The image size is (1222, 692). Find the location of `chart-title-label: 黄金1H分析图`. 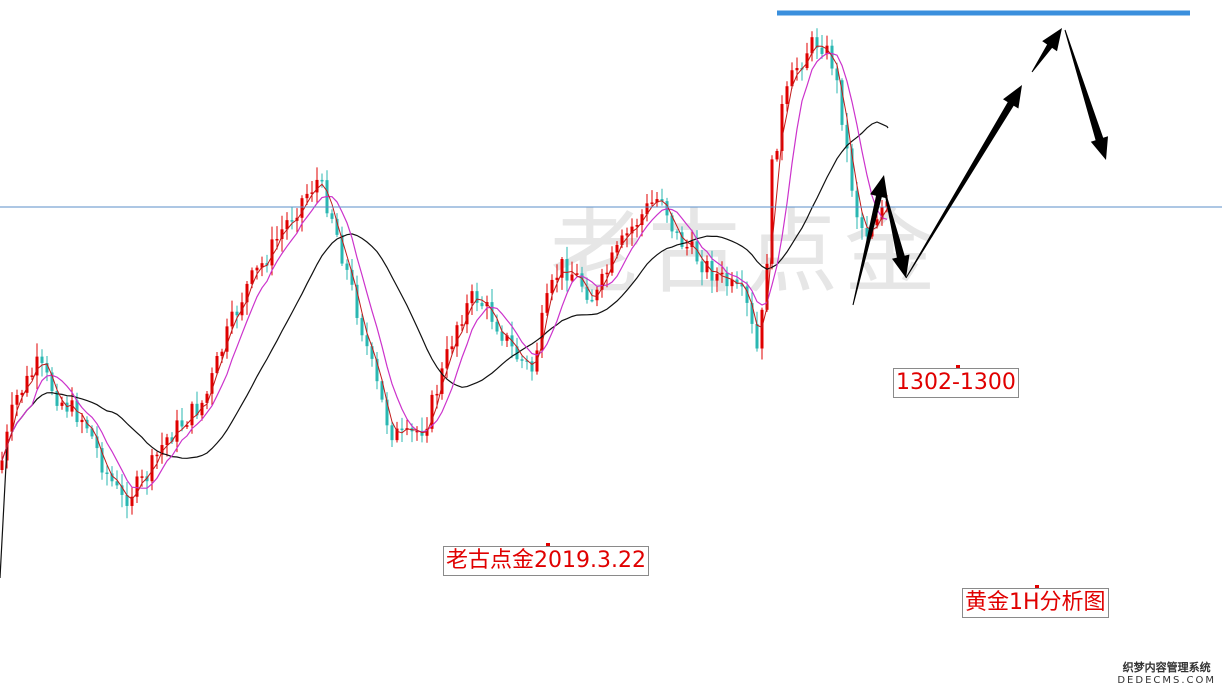

chart-title-label: 黄金1H分析图 is located at coordinates (1035, 601).